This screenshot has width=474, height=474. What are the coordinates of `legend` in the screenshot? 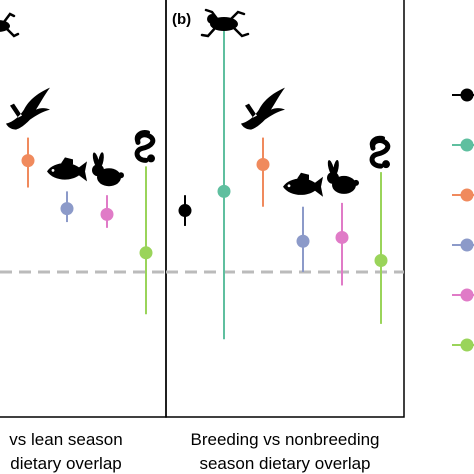 It's located at (463, 220).